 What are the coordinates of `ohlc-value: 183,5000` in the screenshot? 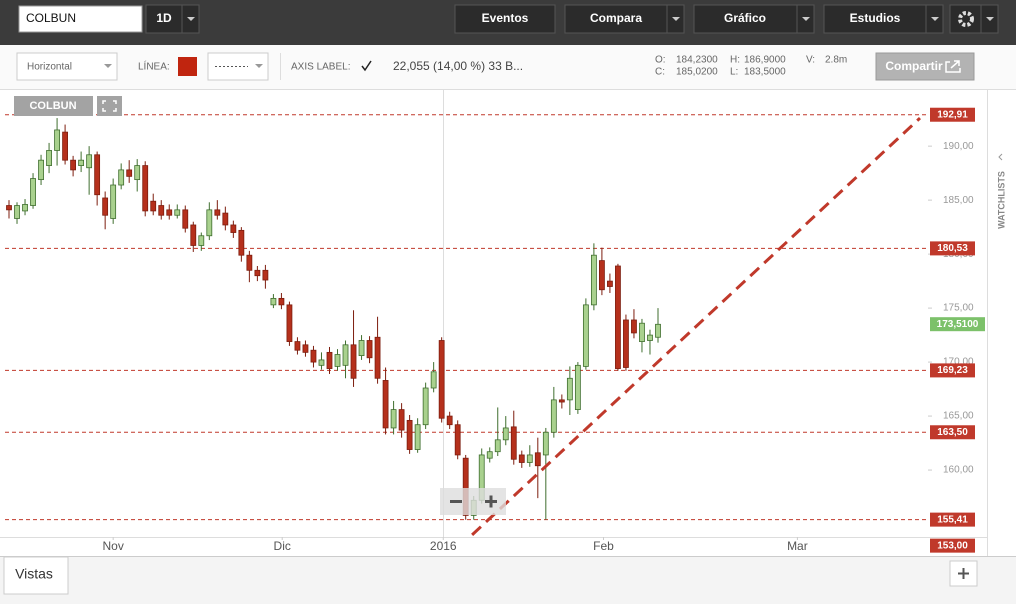 It's located at (765, 72).